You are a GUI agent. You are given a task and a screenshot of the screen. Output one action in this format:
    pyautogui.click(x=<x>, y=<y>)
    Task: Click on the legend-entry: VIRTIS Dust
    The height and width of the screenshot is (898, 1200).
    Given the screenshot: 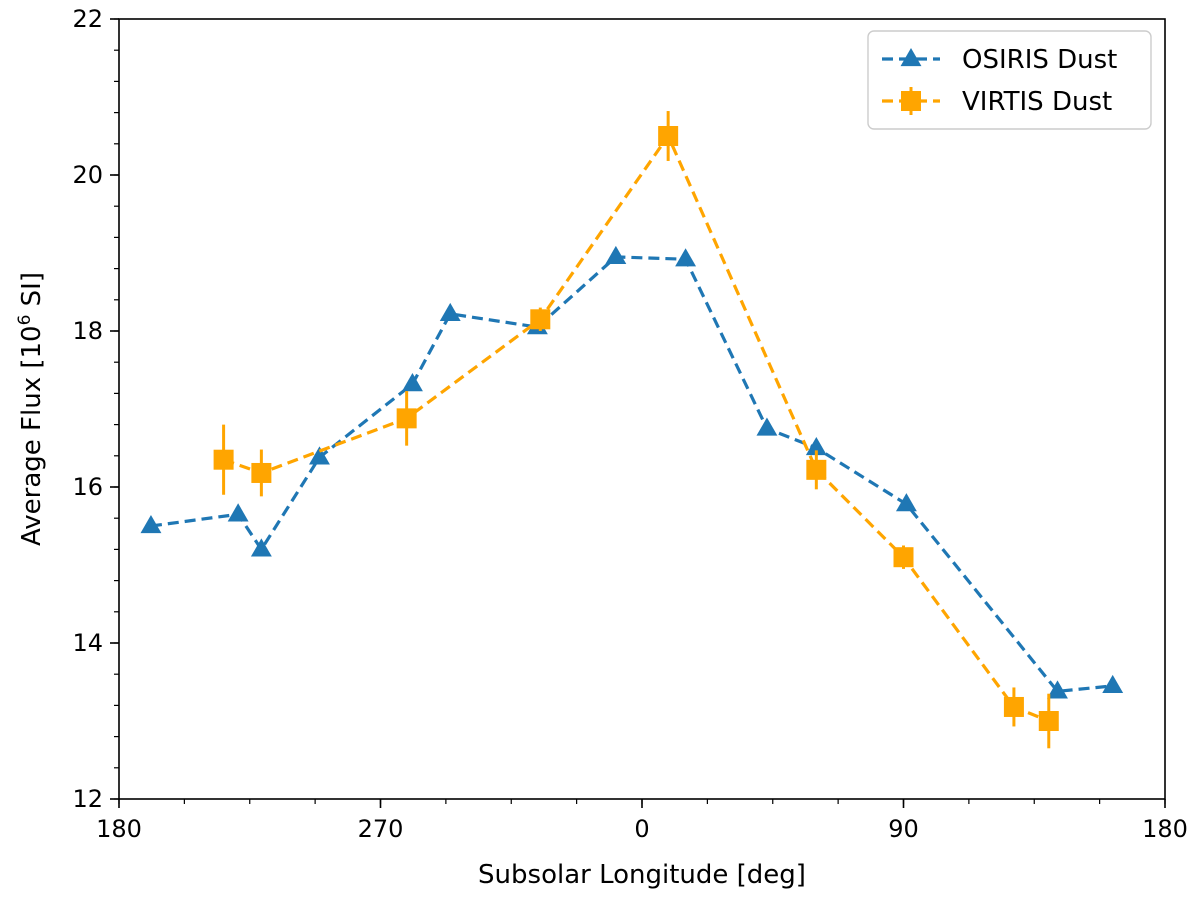 What is the action you would take?
    pyautogui.click(x=997, y=102)
    